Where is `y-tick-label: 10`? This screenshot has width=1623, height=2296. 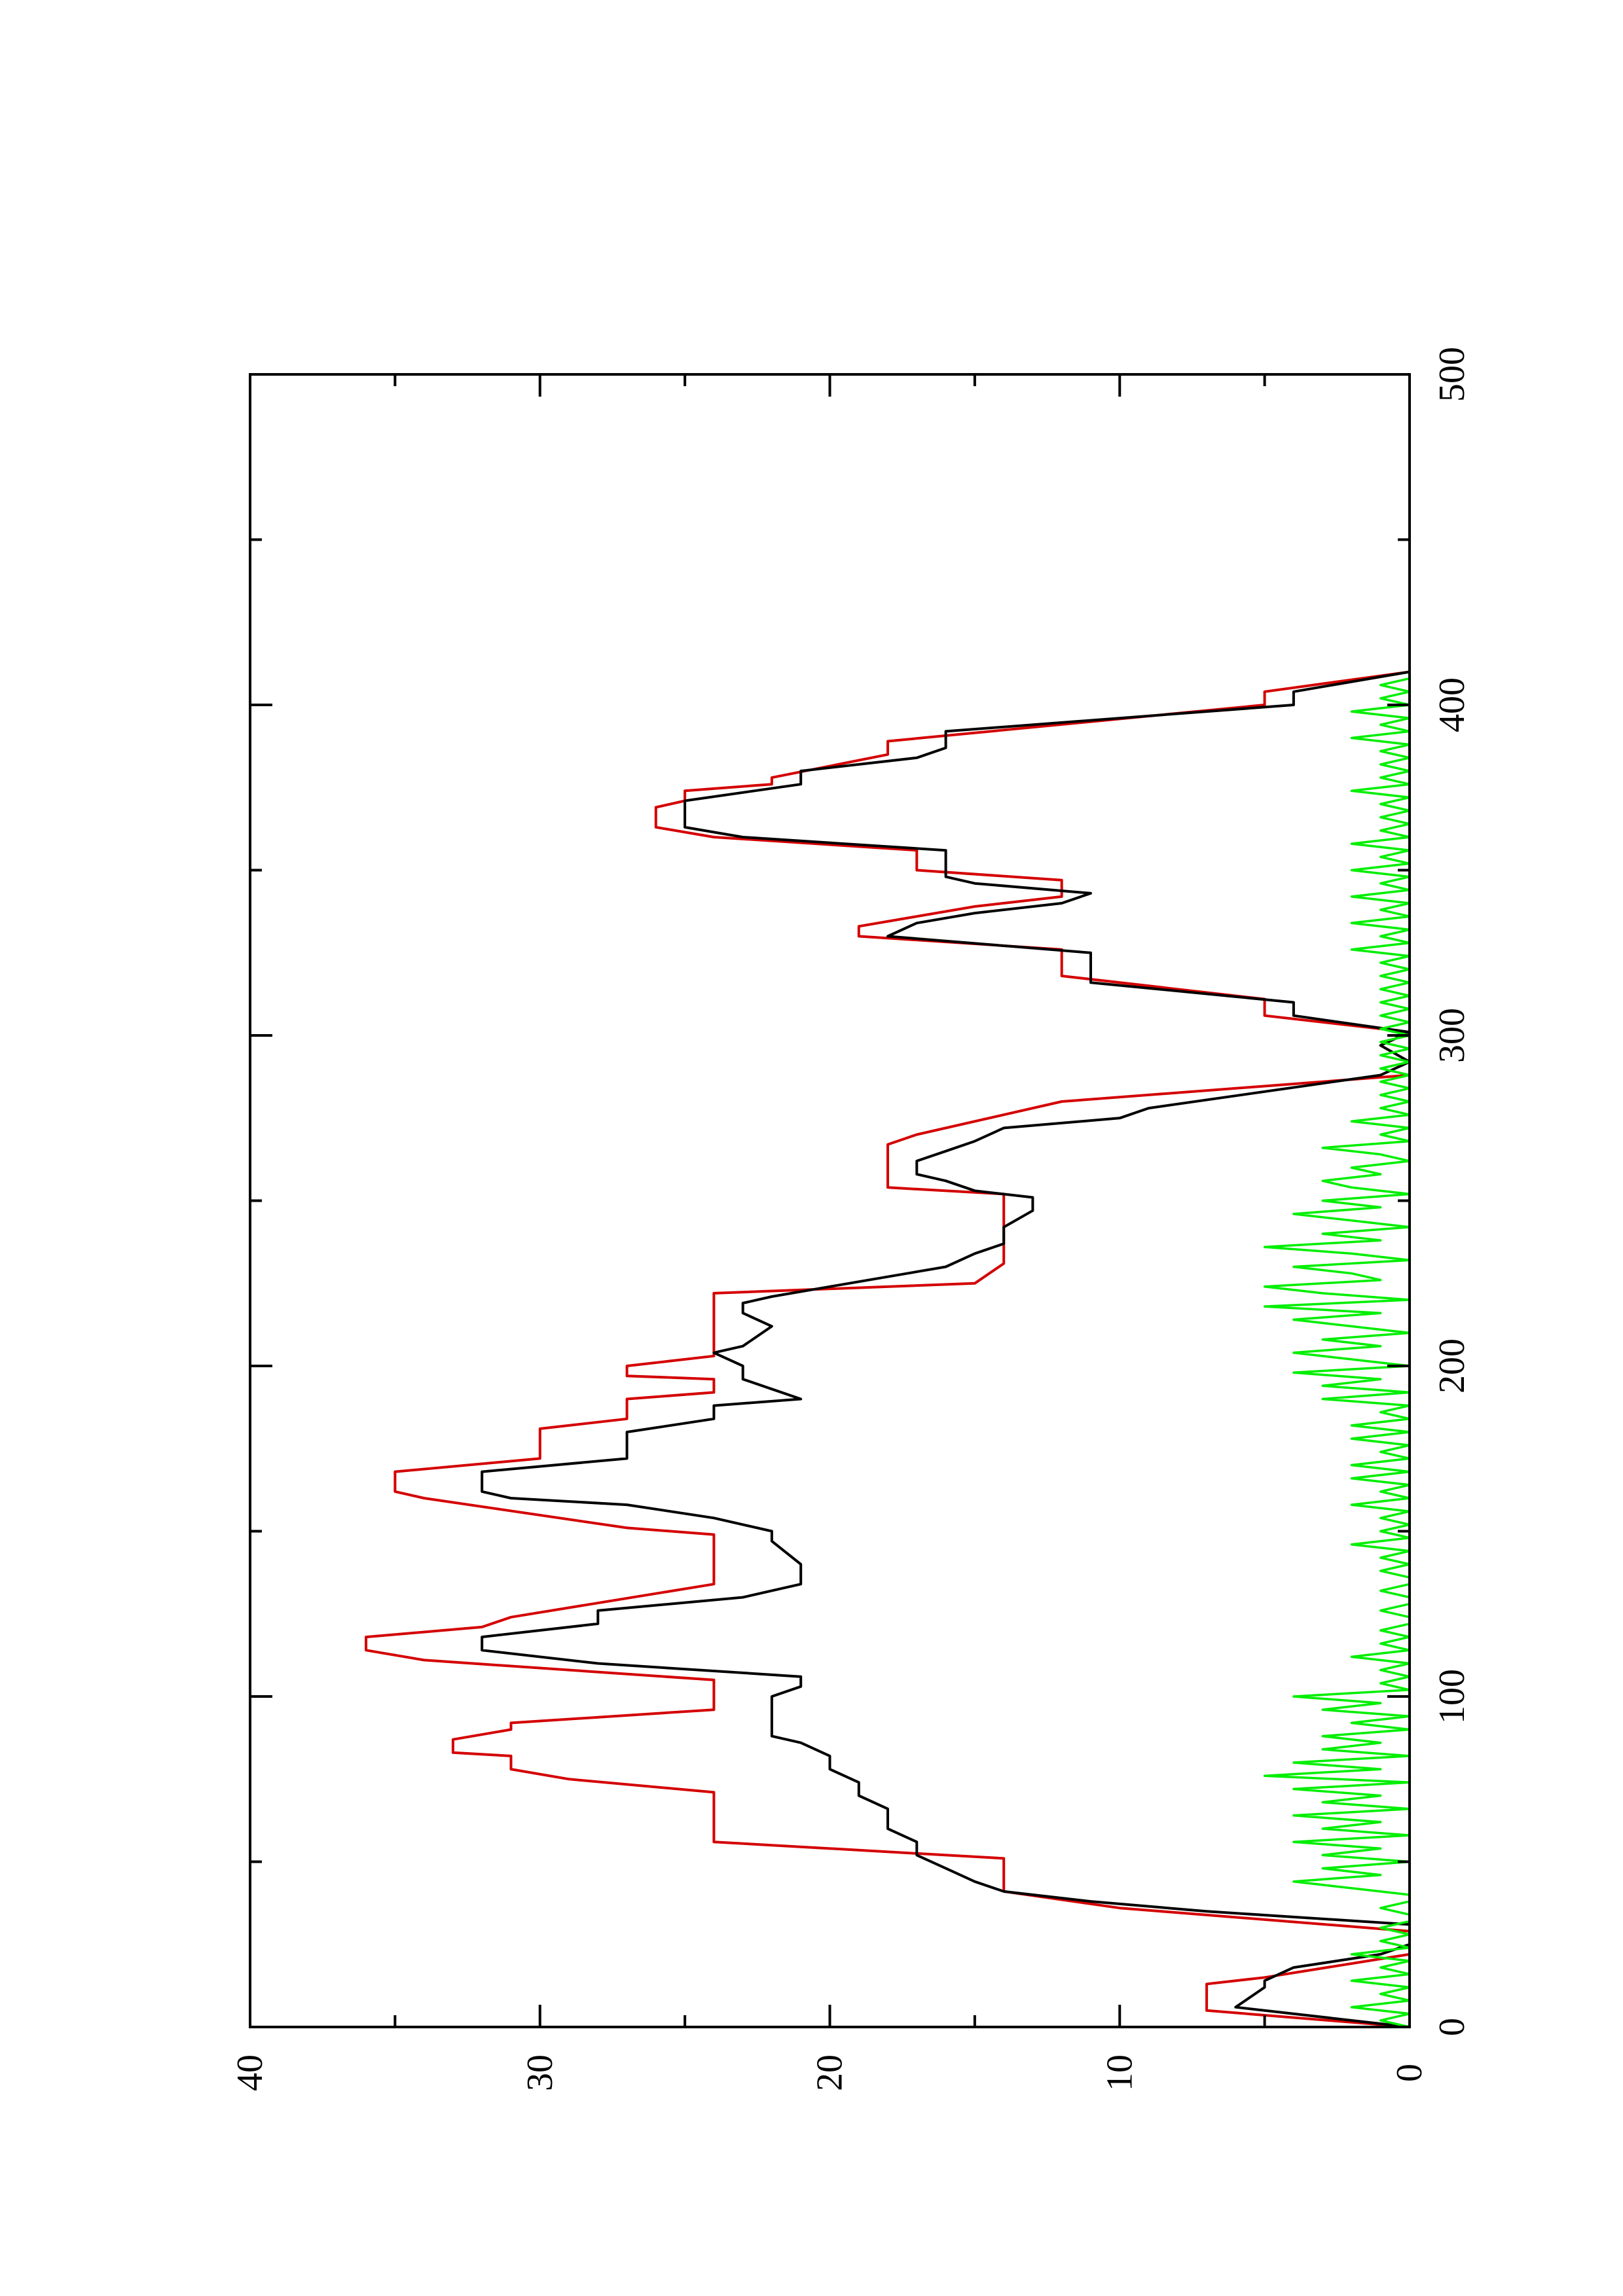 y-tick-label: 10 is located at coordinates (1119, 2072).